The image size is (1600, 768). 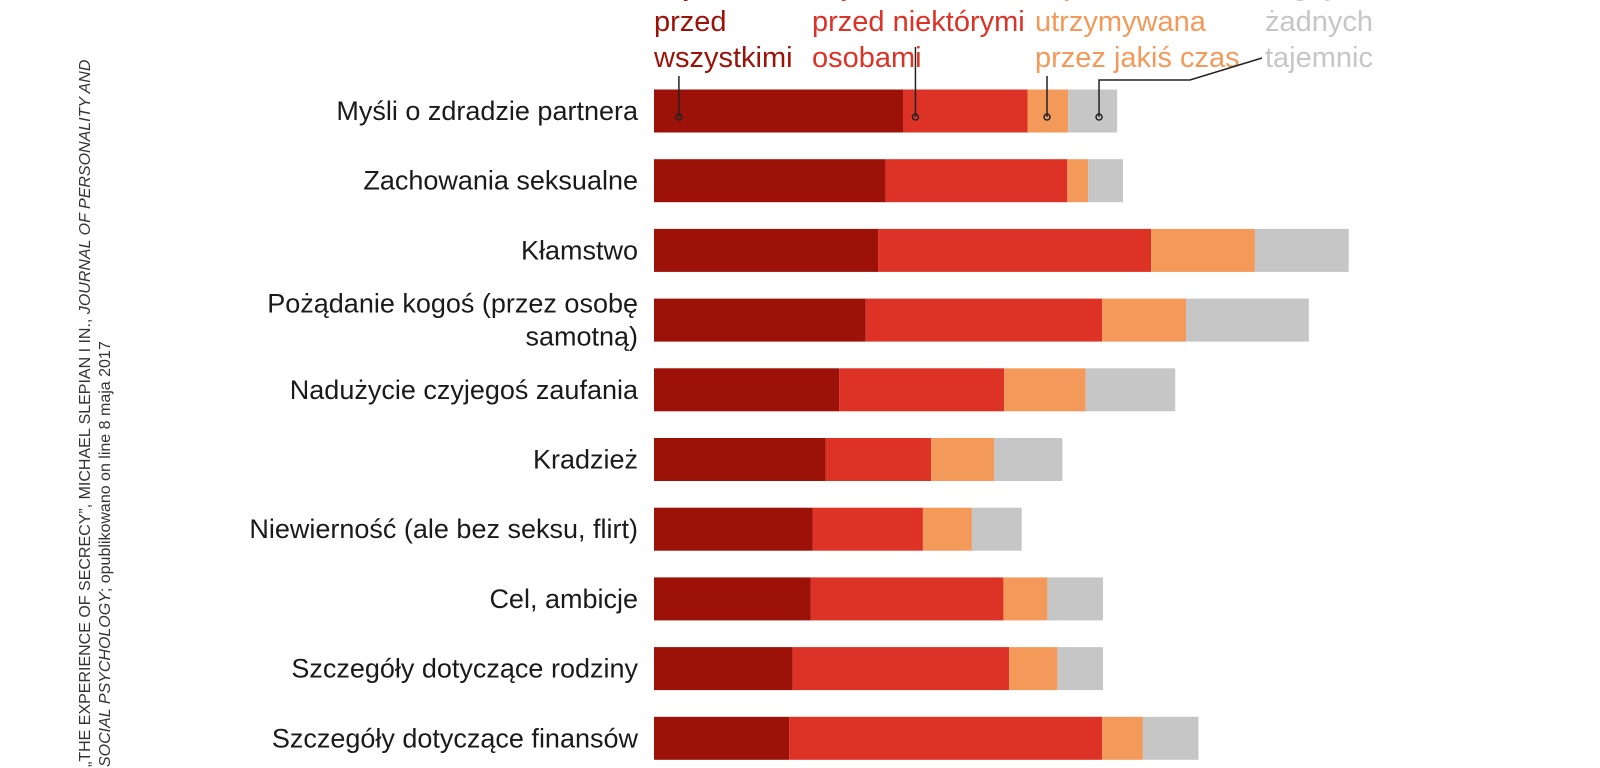 What do you see at coordinates (918, 22) in the screenshot?
I see `legend-label: przed niektórymi` at bounding box center [918, 22].